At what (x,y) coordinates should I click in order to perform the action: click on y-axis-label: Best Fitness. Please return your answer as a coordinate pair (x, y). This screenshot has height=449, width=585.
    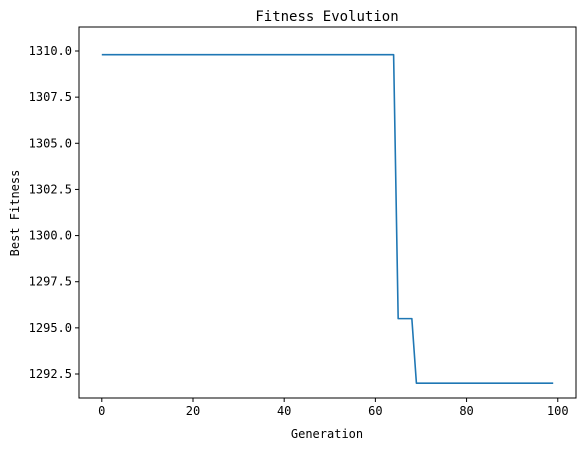
    Looking at the image, I should click on (15, 213).